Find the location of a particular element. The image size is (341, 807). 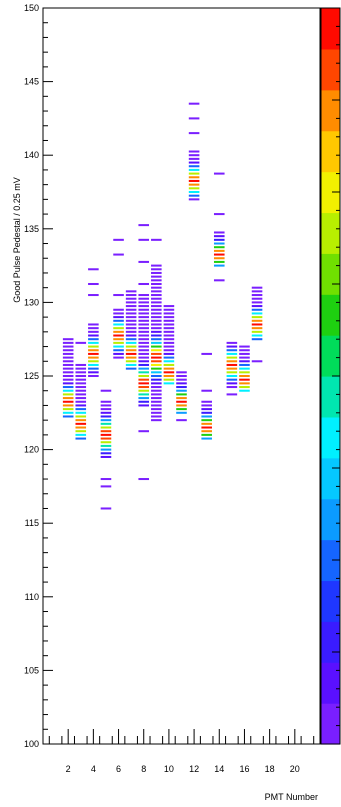

x-tick-label: 8 is located at coordinates (143, 769).